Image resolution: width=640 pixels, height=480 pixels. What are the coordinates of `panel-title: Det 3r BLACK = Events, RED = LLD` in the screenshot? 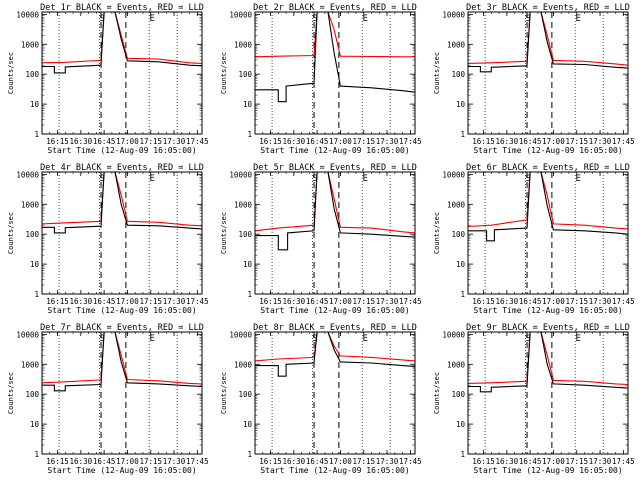 It's located at (548, 8).